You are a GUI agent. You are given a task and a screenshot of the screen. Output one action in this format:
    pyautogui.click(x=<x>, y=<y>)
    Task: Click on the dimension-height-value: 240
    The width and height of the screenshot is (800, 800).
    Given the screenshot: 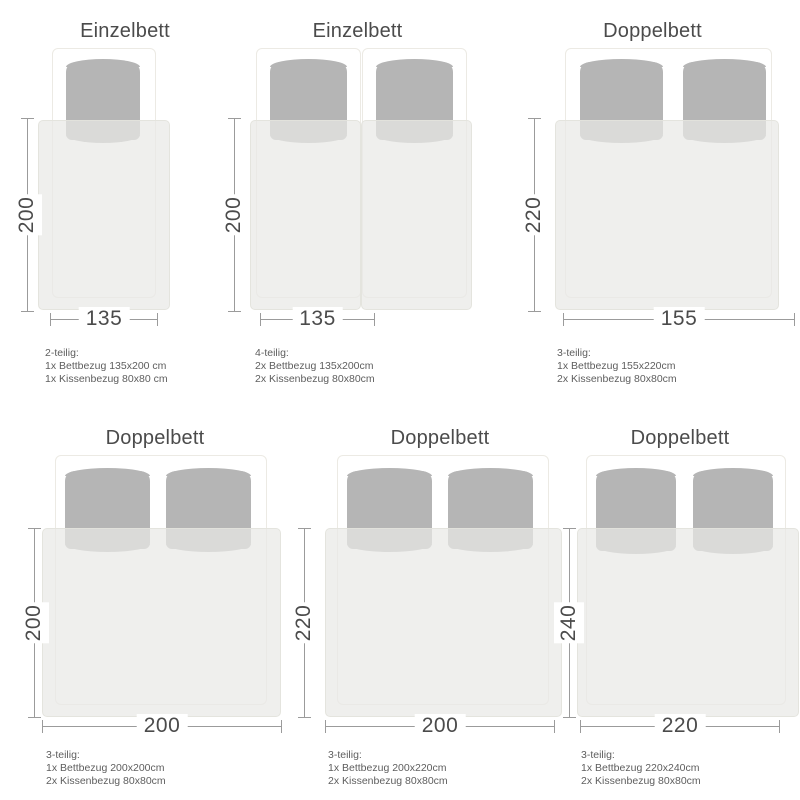 What is the action you would take?
    pyautogui.click(x=569, y=623)
    